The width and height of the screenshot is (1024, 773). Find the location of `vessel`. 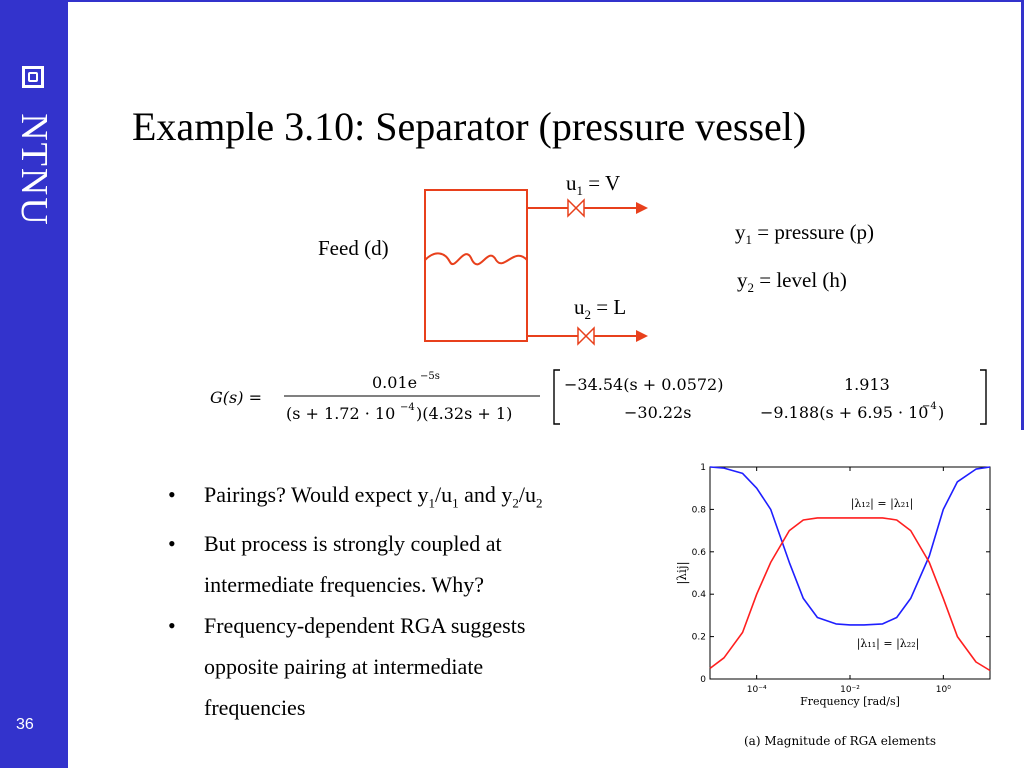

vessel is located at coordinates (476, 265).